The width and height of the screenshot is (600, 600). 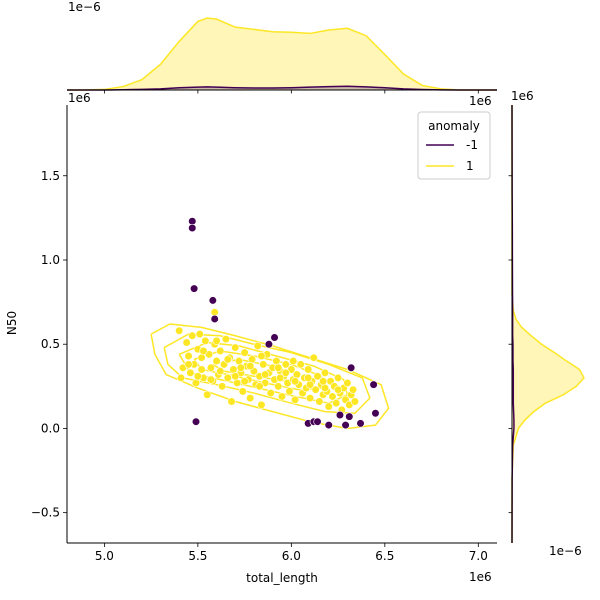 I want to click on top-marginal-kde, so click(x=282, y=54).